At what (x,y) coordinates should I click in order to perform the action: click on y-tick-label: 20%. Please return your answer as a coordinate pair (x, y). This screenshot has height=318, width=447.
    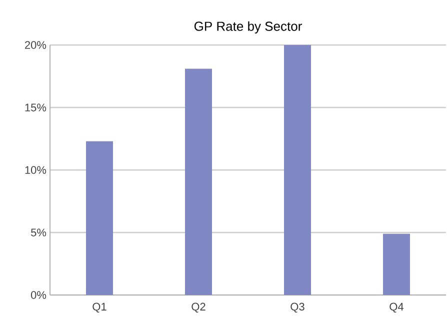
    Looking at the image, I should click on (35, 45).